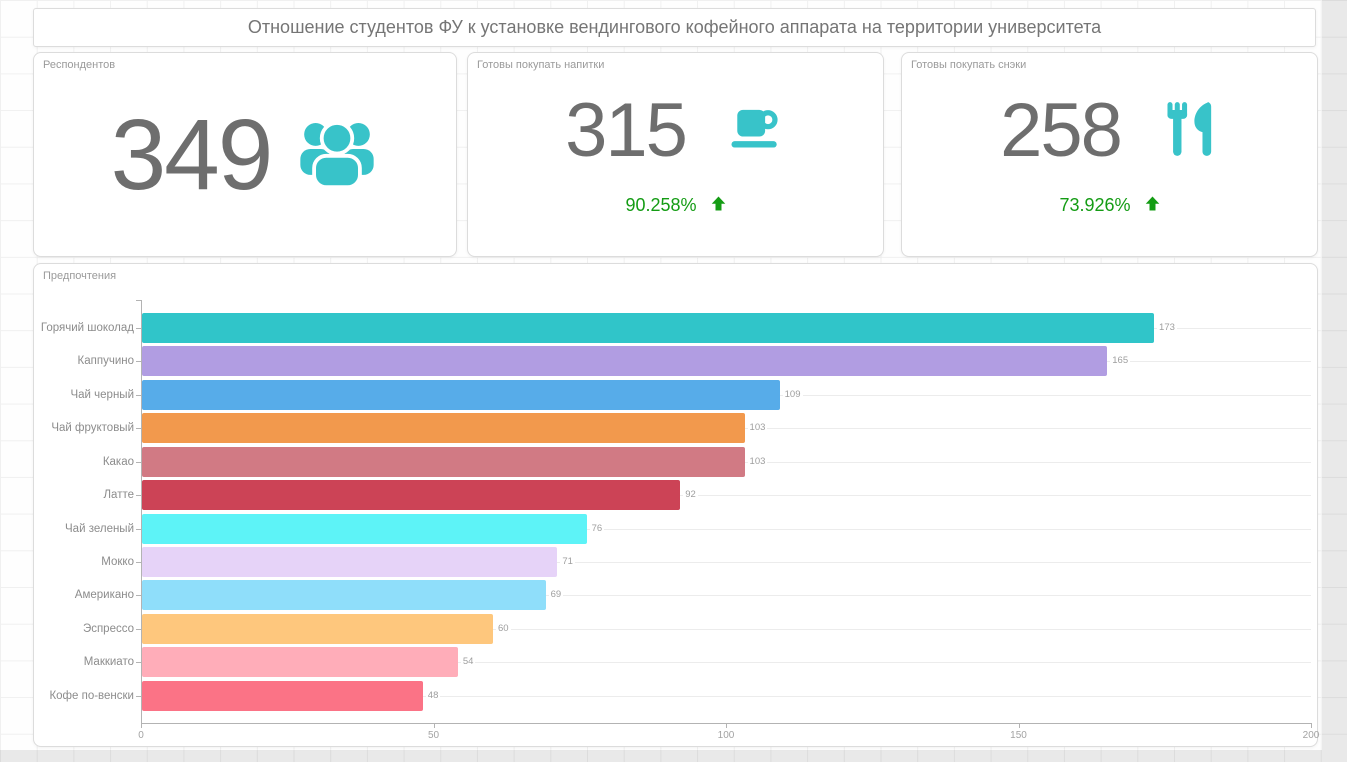 The height and width of the screenshot is (762, 1347). Describe the element at coordinates (757, 131) in the screenshot. I see `coffee-cup-icon` at that location.